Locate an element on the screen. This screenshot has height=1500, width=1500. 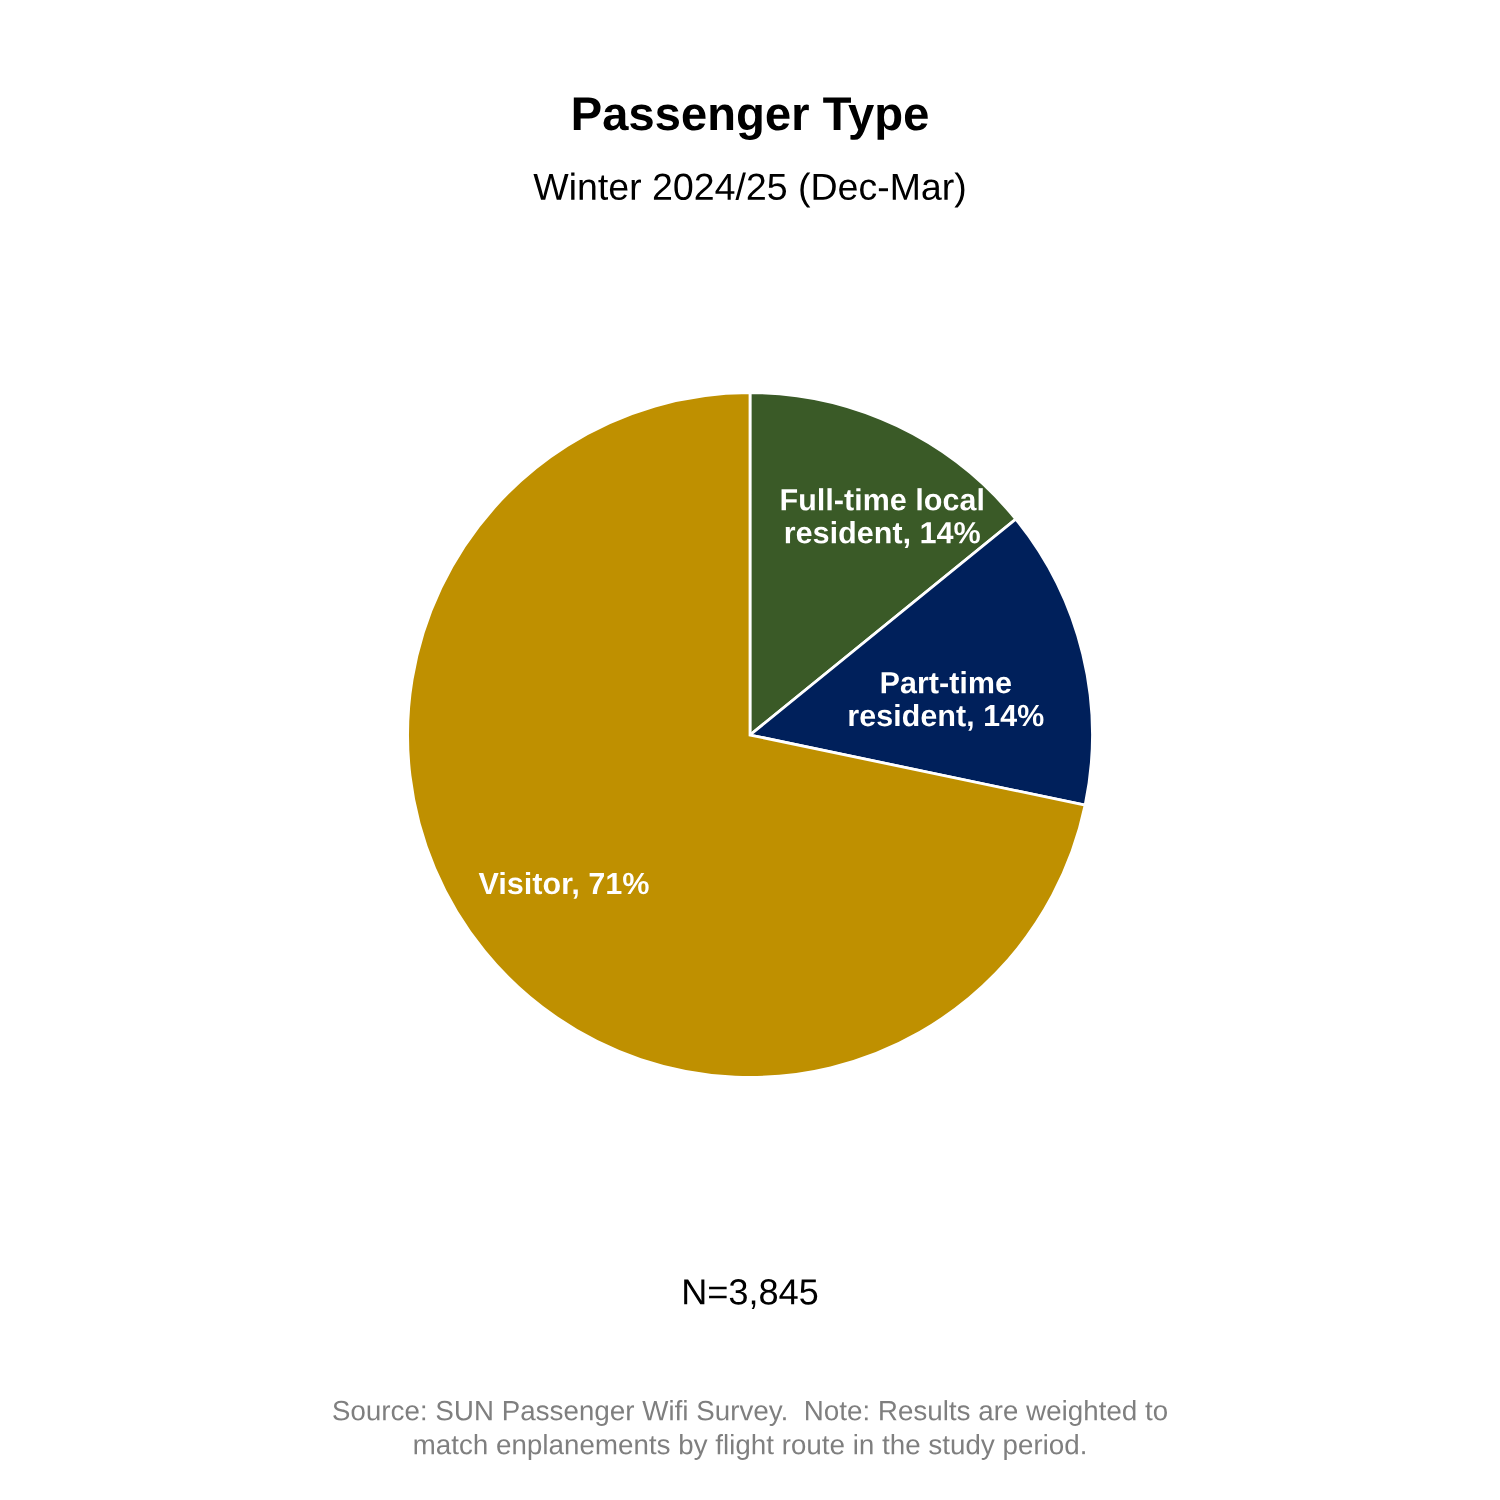
slice-label: Part-time resident, 14% is located at coordinates (946, 701).